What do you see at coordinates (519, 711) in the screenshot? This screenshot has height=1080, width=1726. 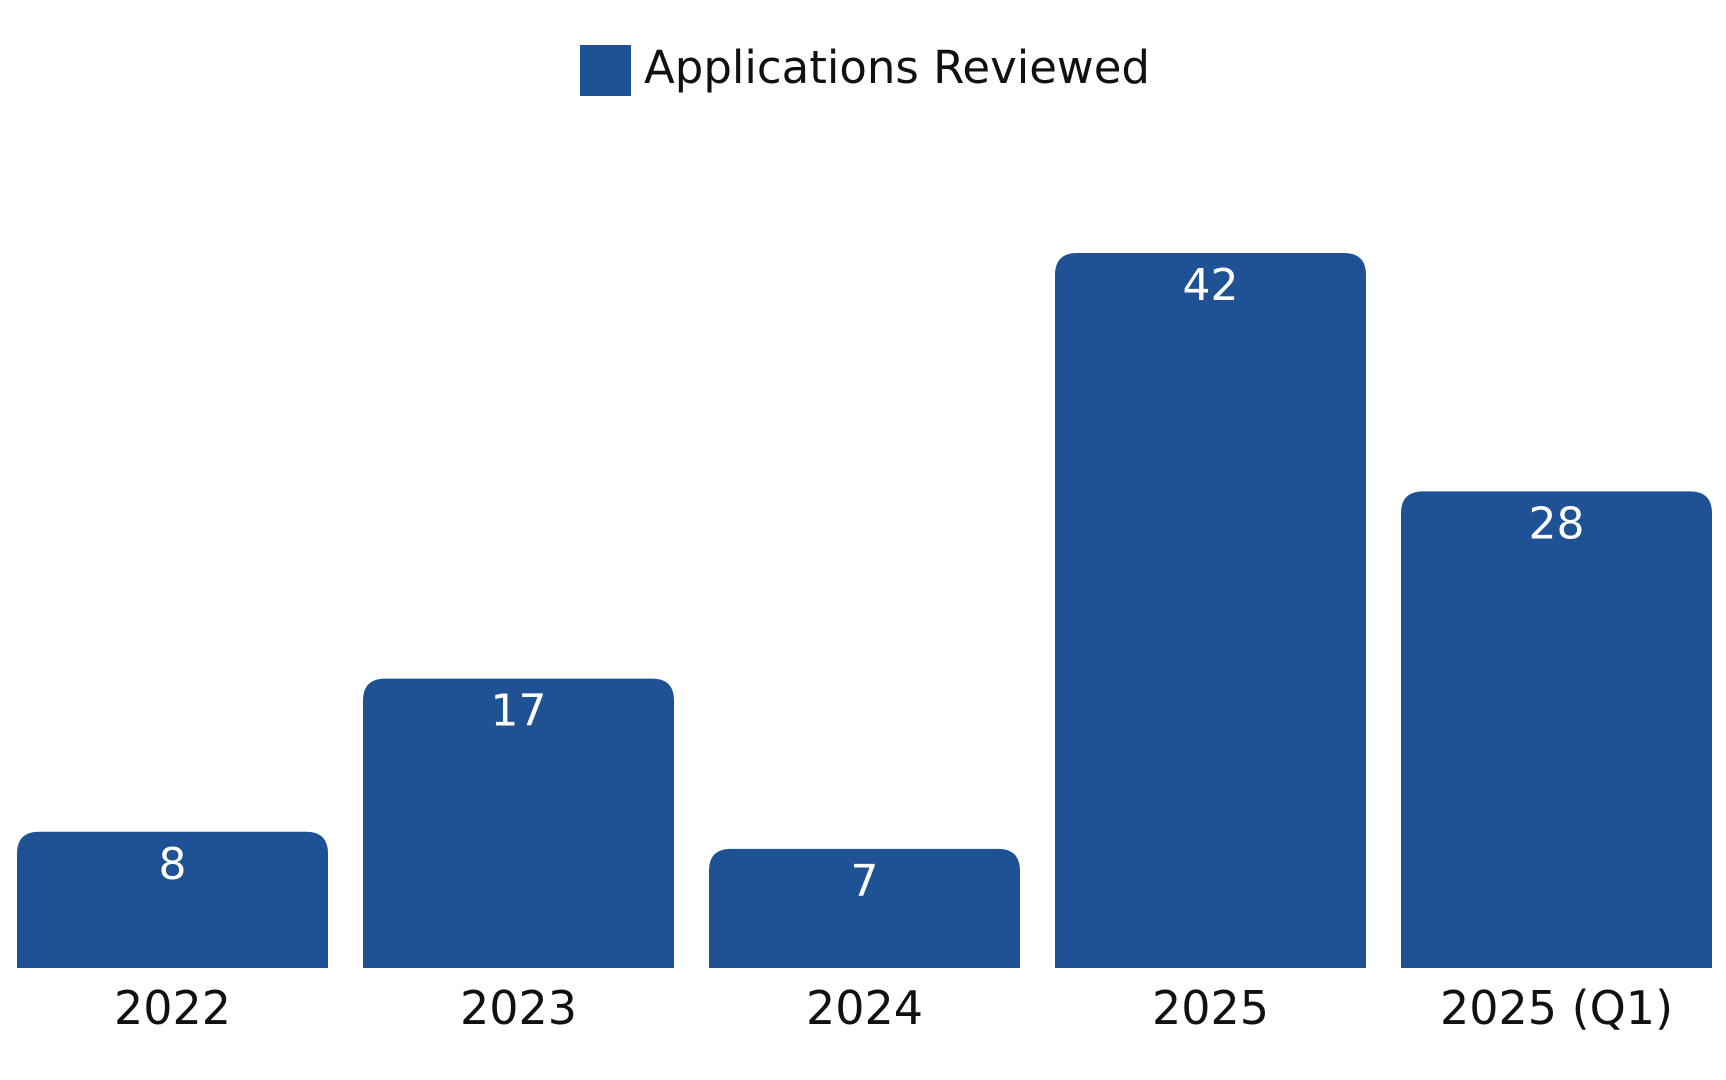 I see `bar-value-label: 17` at bounding box center [519, 711].